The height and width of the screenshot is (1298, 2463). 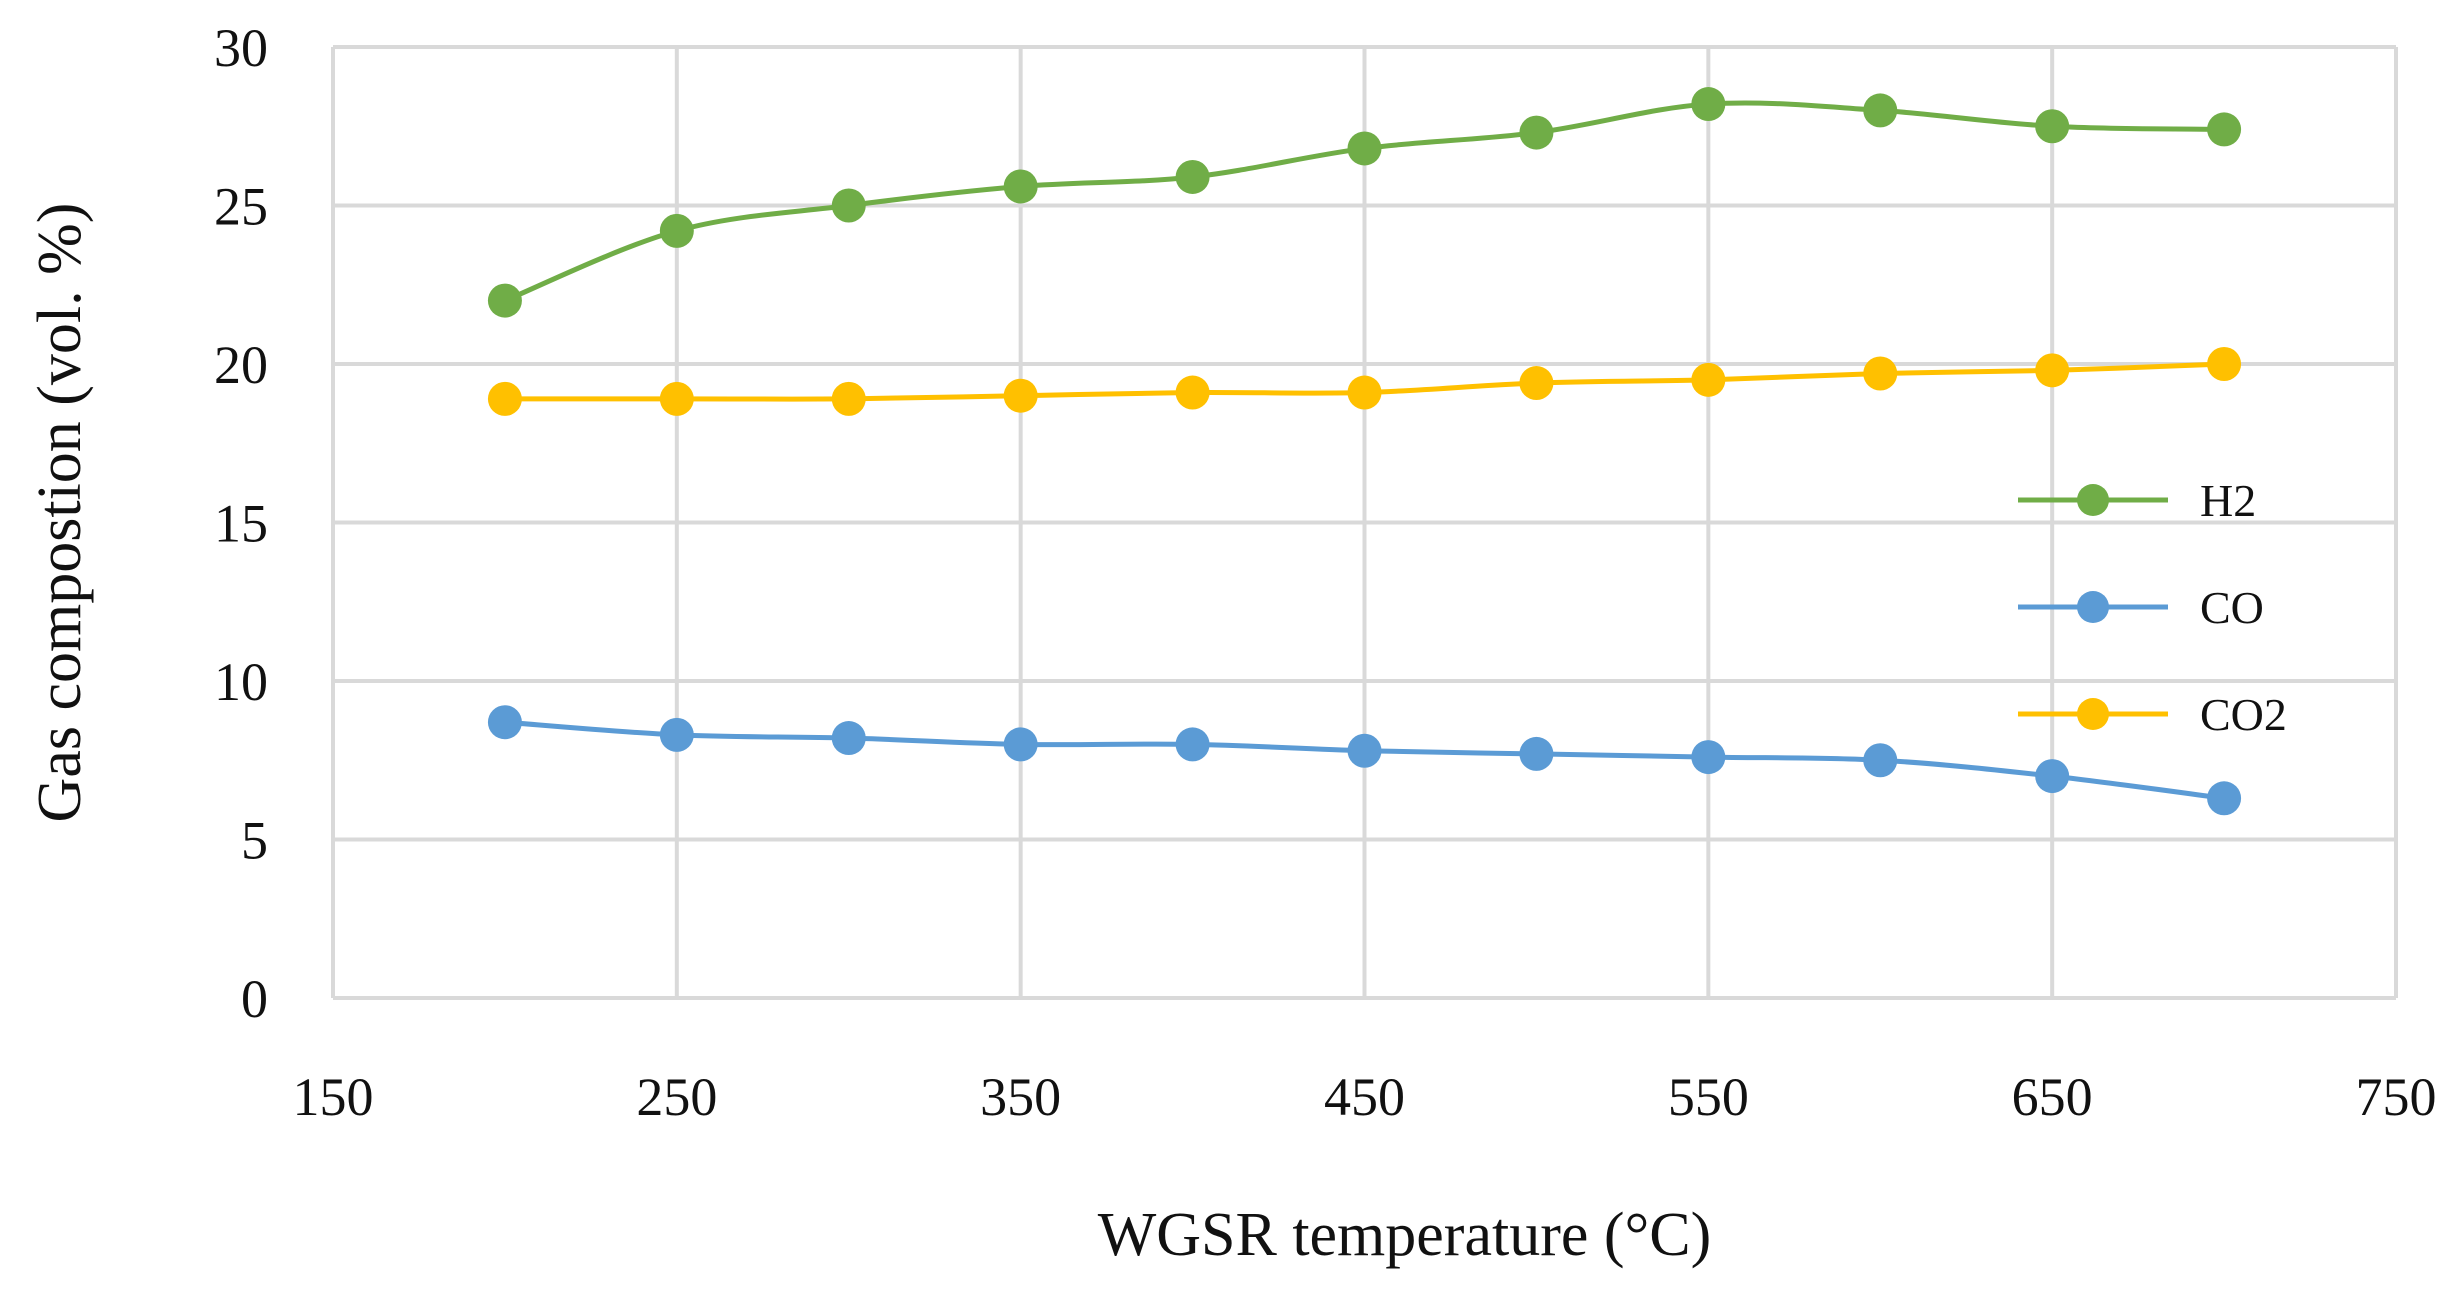 What do you see at coordinates (254, 999) in the screenshot?
I see `y-tick-label-0: 0` at bounding box center [254, 999].